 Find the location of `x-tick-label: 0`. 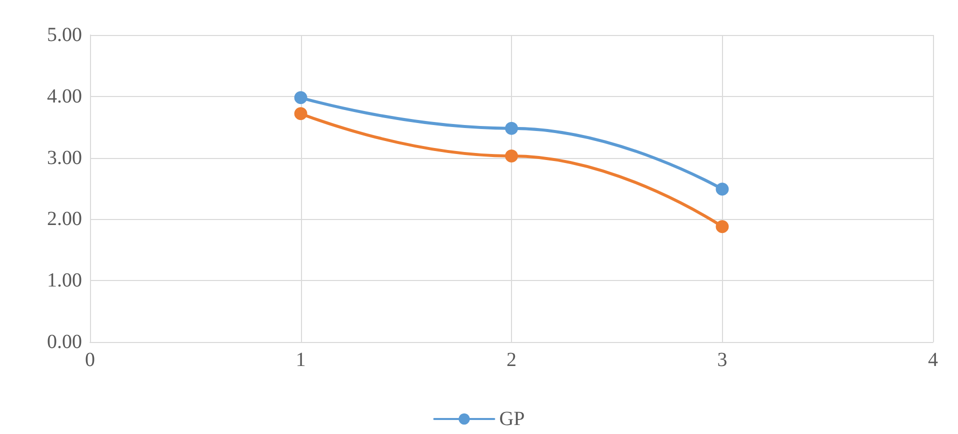

x-tick-label: 0 is located at coordinates (90, 360).